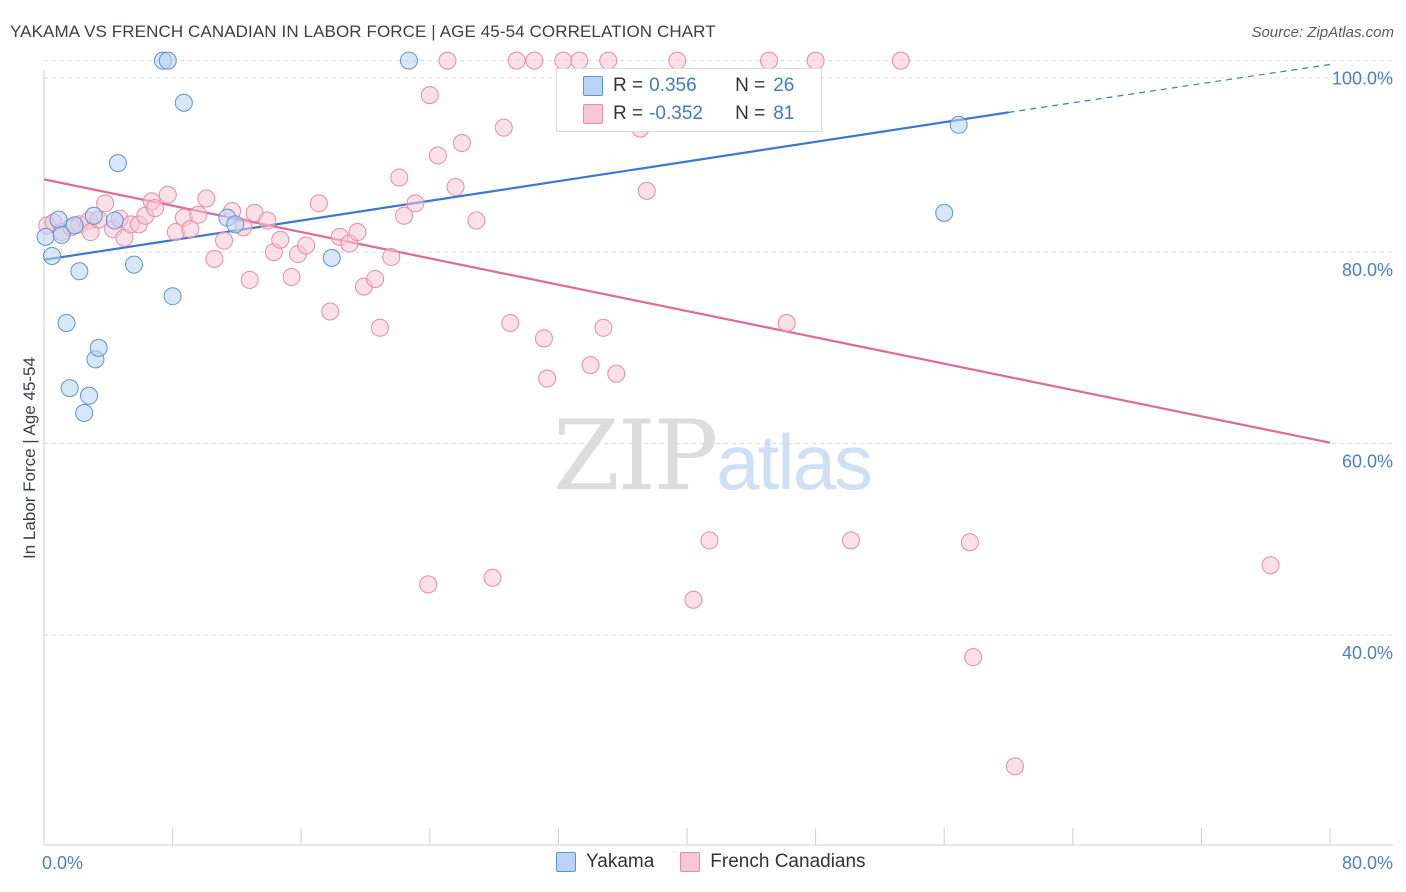 The height and width of the screenshot is (892, 1406). Describe the element at coordinates (675, 86) in the screenshot. I see `legend-stats-row-yakama: R = 0.356 N = 26` at that location.